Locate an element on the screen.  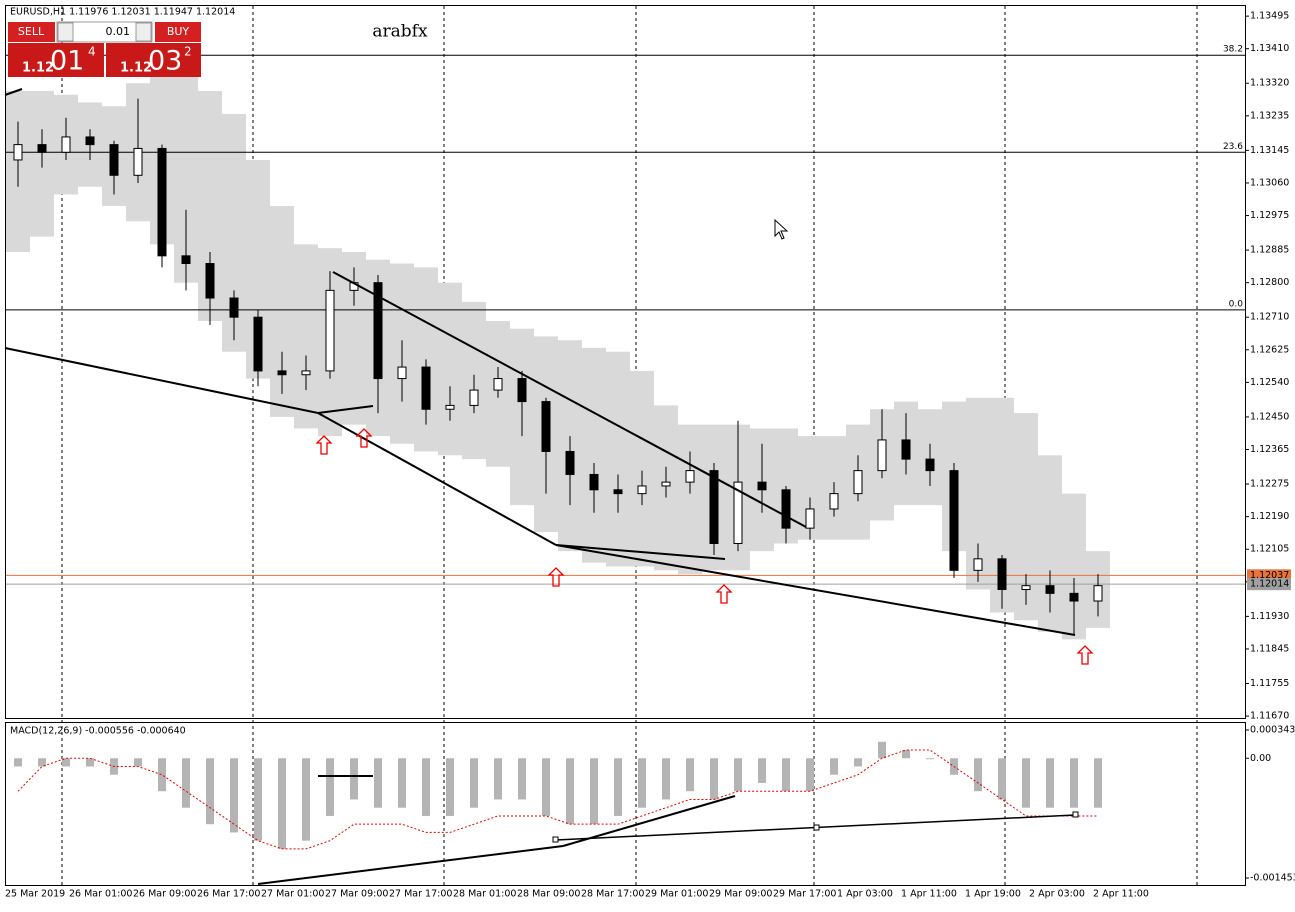
y-tick-label: 1.12885 is located at coordinates (1269, 250).